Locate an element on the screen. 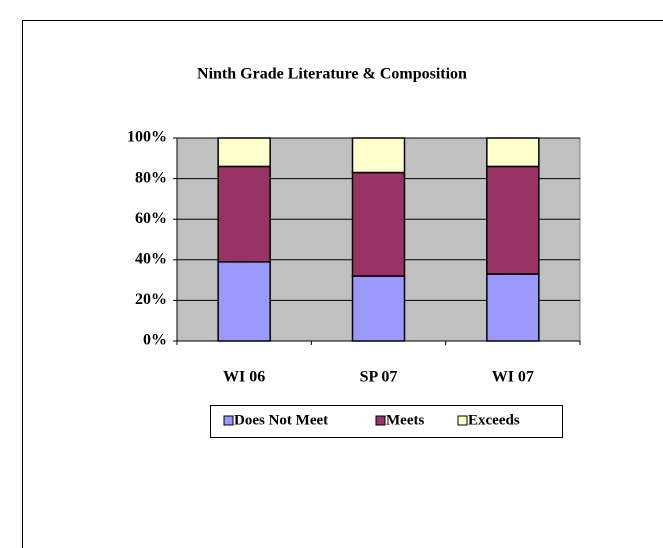 The width and height of the screenshot is (663, 548). y-tick-label: 0% is located at coordinates (155, 340).